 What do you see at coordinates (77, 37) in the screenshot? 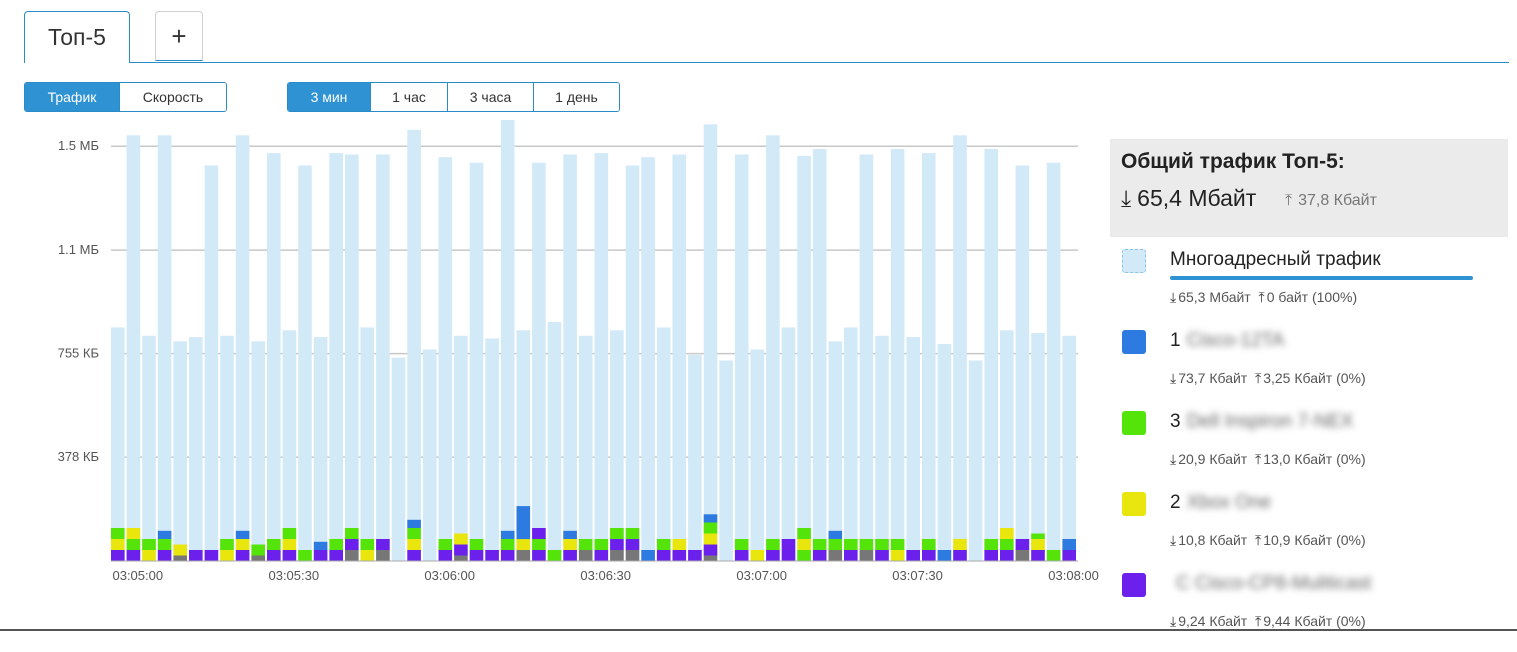
I see `tab-top5: Топ-5` at bounding box center [77, 37].